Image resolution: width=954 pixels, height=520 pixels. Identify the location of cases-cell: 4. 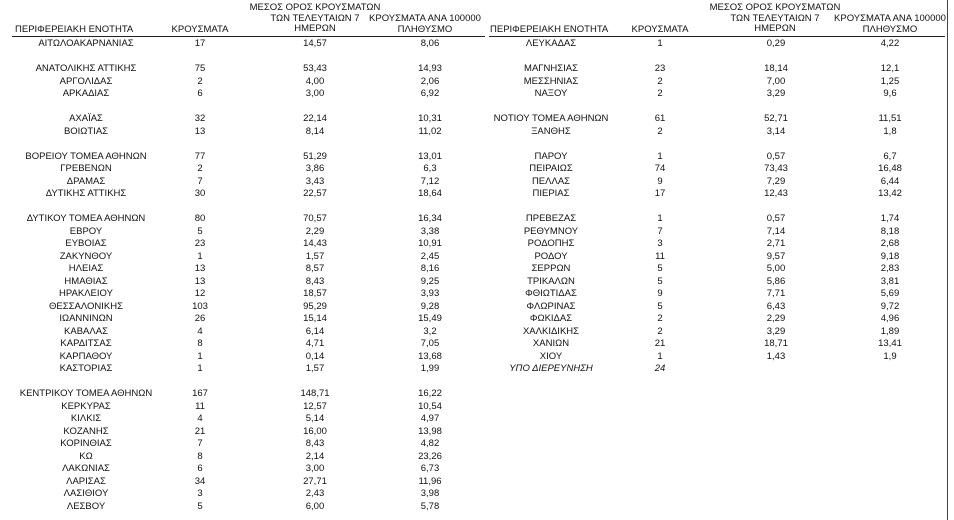
(200, 331).